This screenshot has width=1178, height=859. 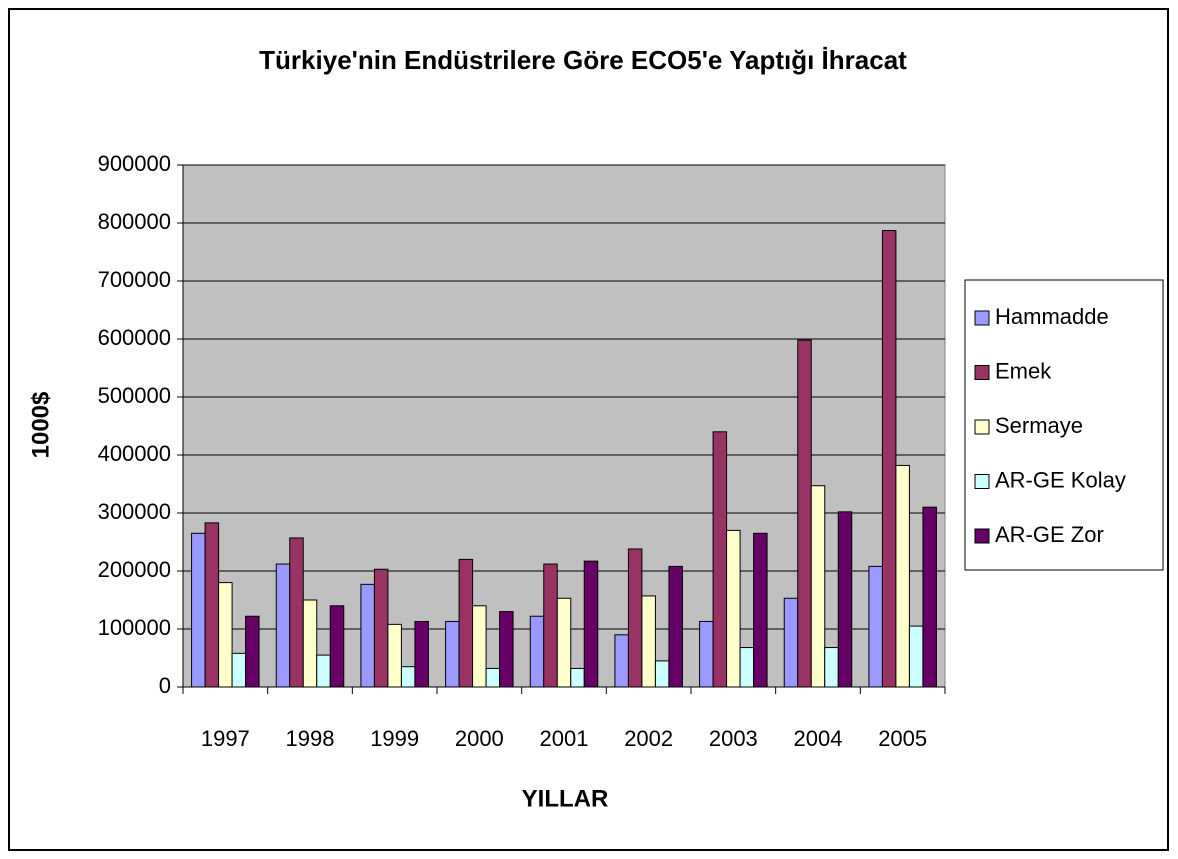 I want to click on y-tick-label: 700000, so click(x=134, y=279).